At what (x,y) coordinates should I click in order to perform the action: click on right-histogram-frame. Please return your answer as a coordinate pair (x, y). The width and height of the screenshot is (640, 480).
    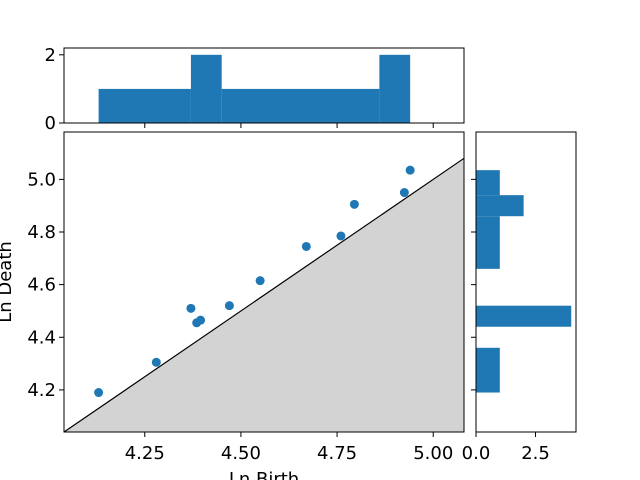
    Looking at the image, I should click on (526, 282).